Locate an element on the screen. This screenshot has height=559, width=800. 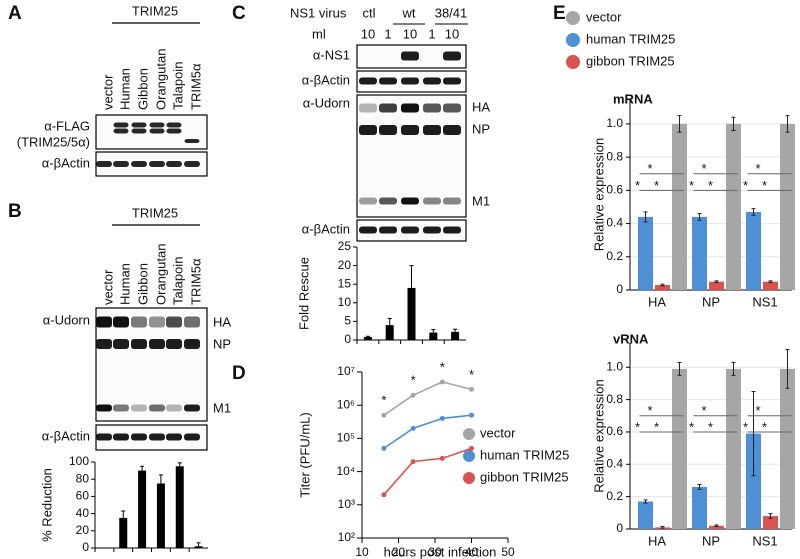
x-axis-label: hours post infection is located at coordinates (440, 551).